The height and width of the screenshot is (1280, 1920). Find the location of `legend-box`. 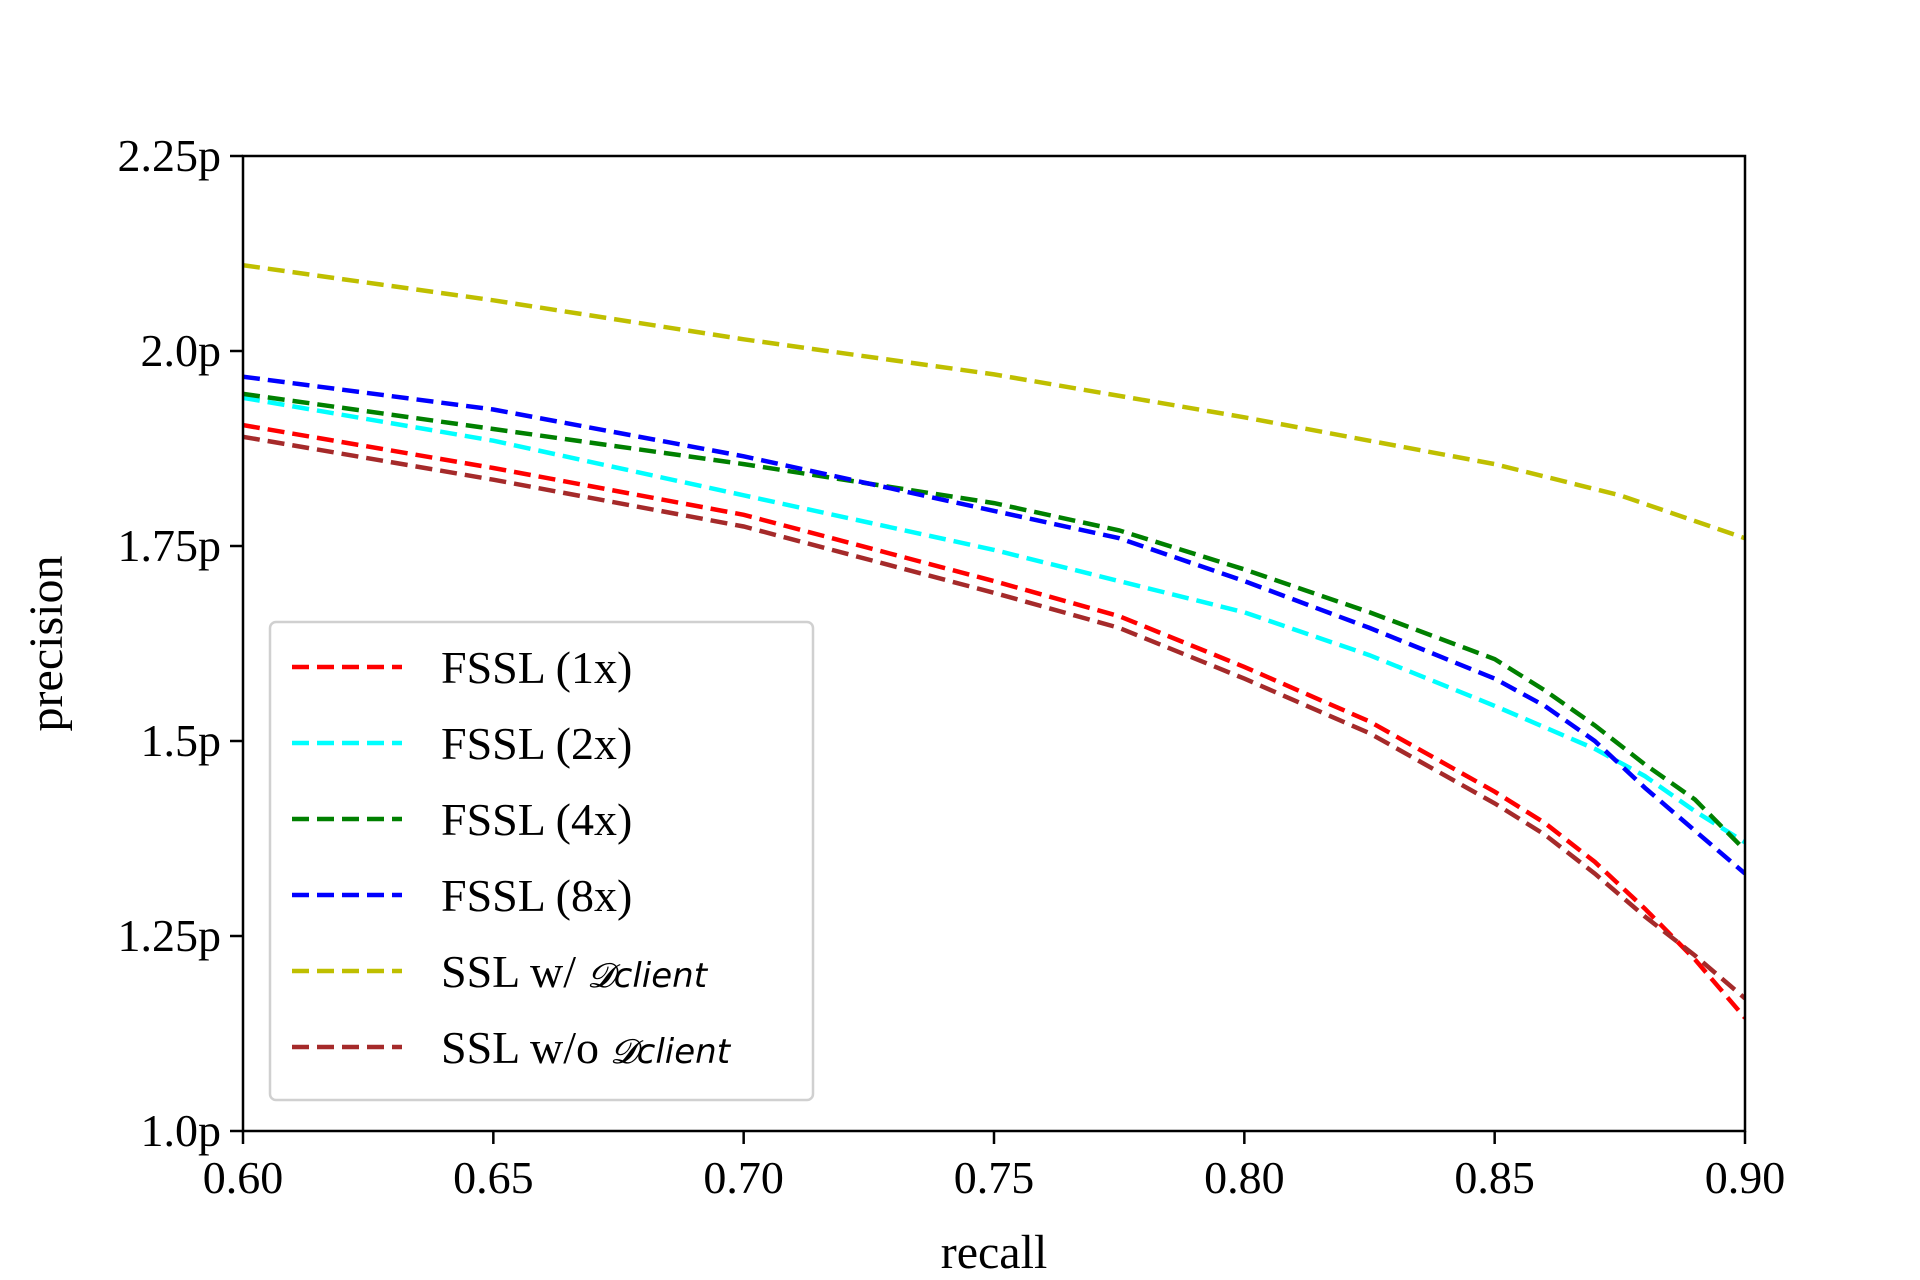

legend-box is located at coordinates (541, 861).